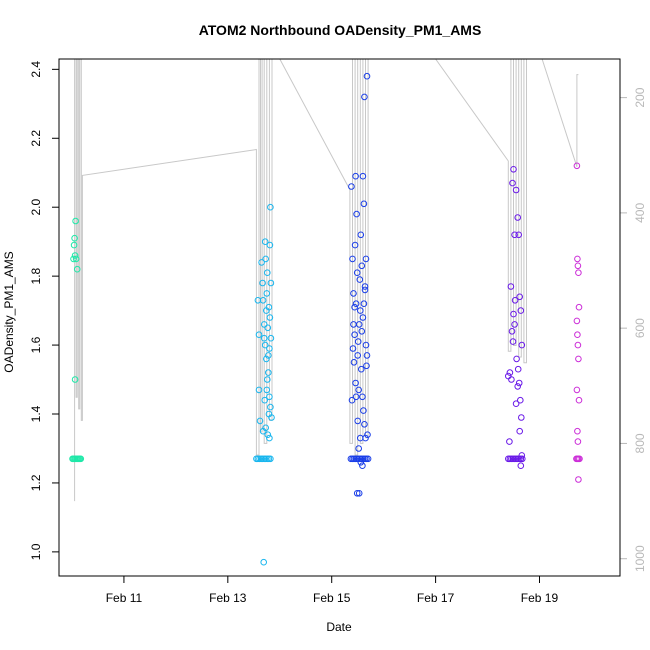  I want to click on y2-tick-label: 200, so click(640, 97).